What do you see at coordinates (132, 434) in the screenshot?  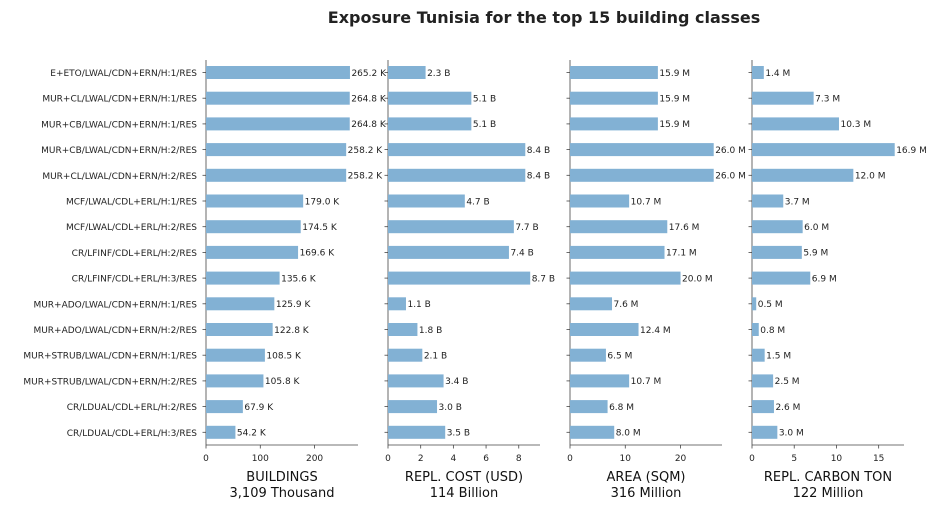 I see `category-label: CR/LDUAL/CDL+ERL/H:3/RES` at bounding box center [132, 434].